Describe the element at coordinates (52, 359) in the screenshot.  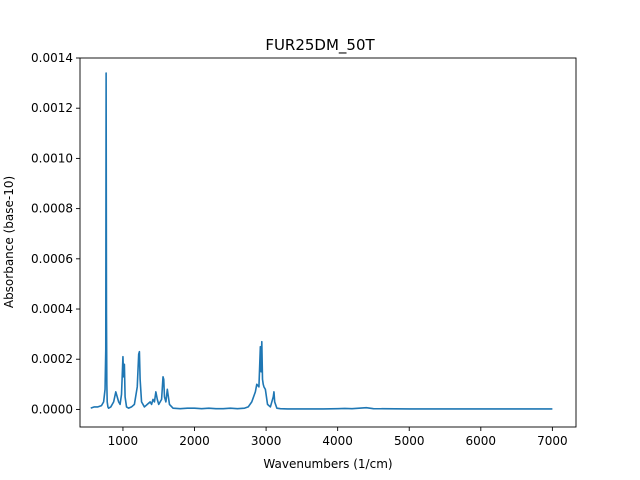
I see `y-tick-label: 0.0002` at that location.